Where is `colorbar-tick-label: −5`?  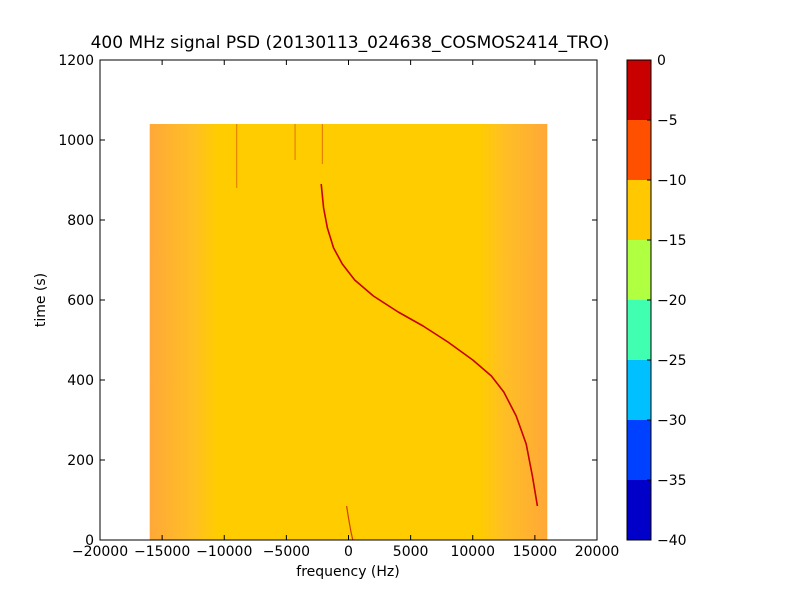 colorbar-tick-label: −5 is located at coordinates (667, 121).